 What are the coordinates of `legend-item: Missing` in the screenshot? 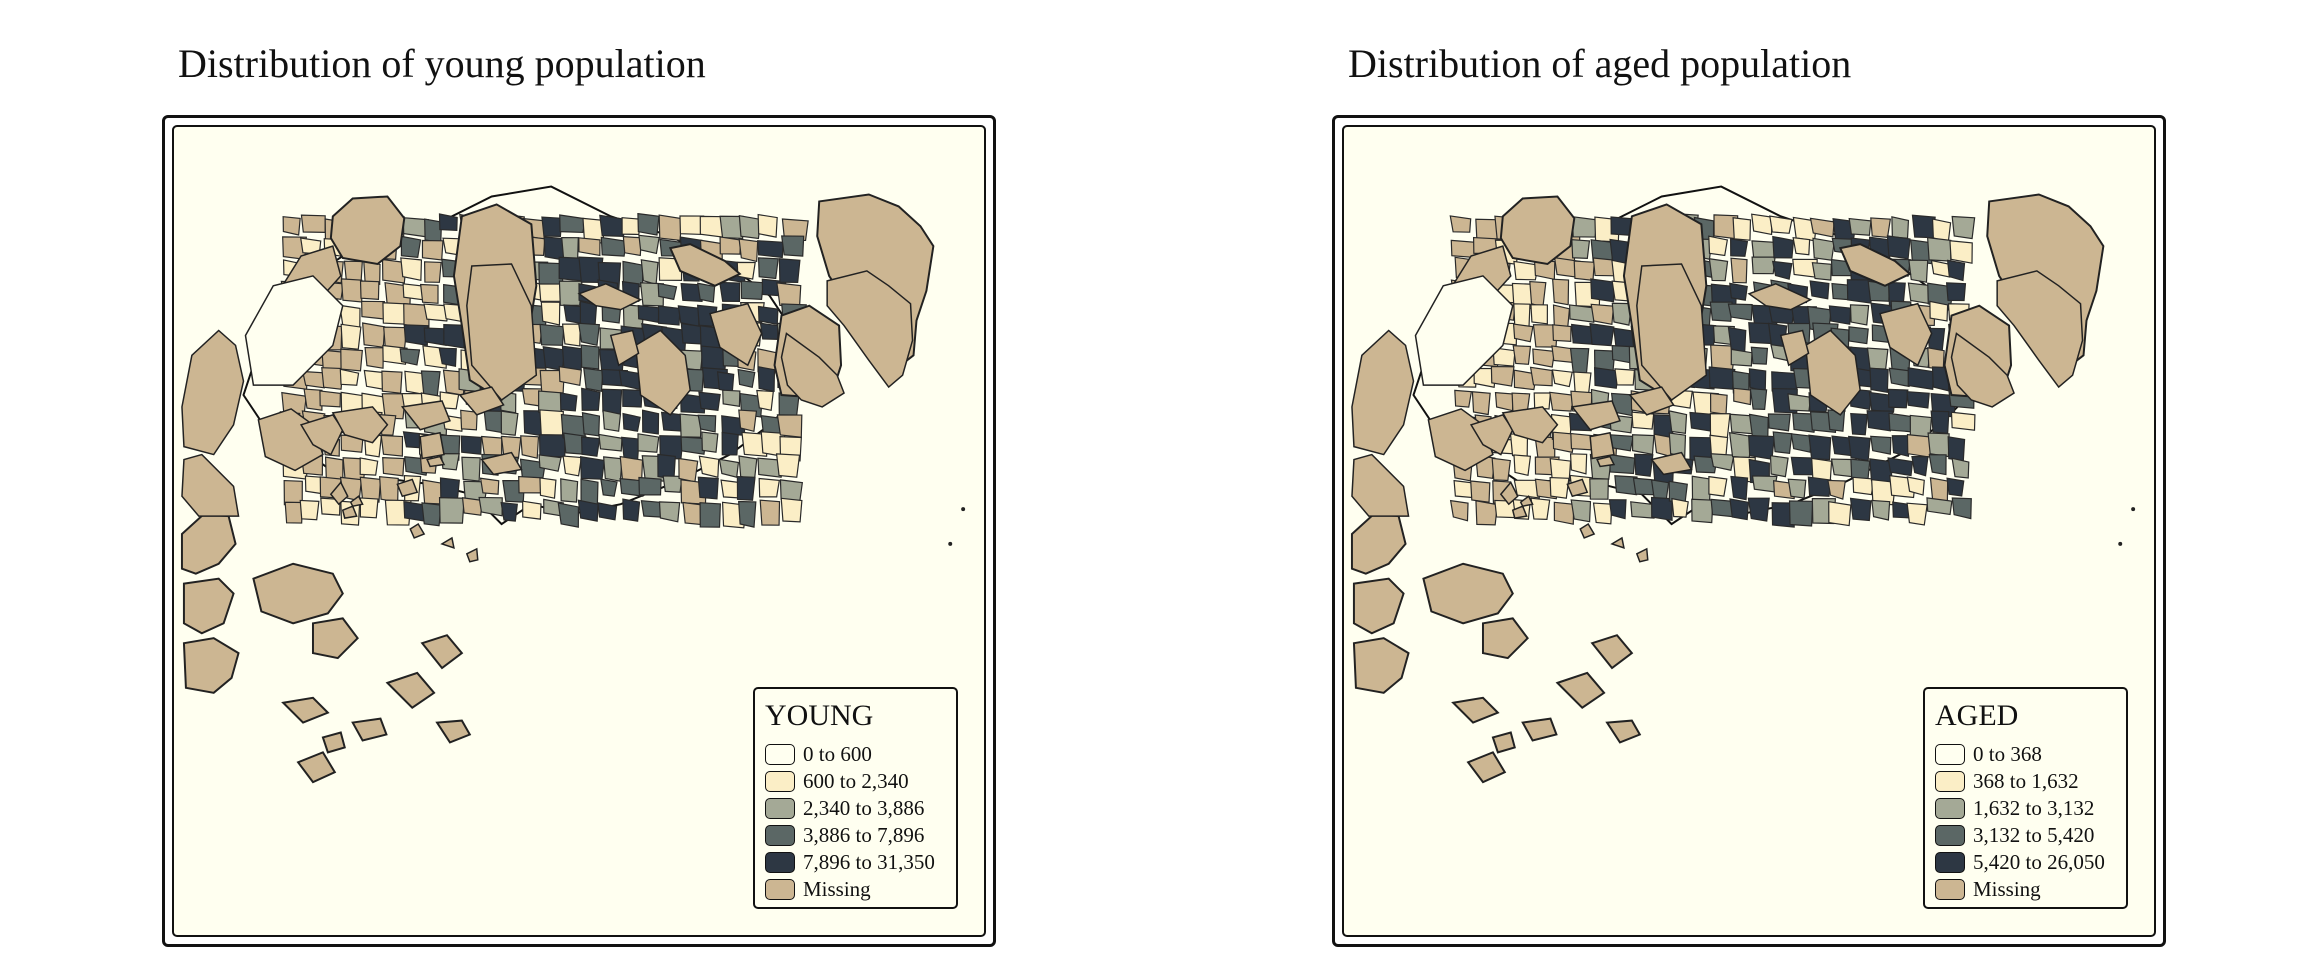 It's located at (2025, 889).